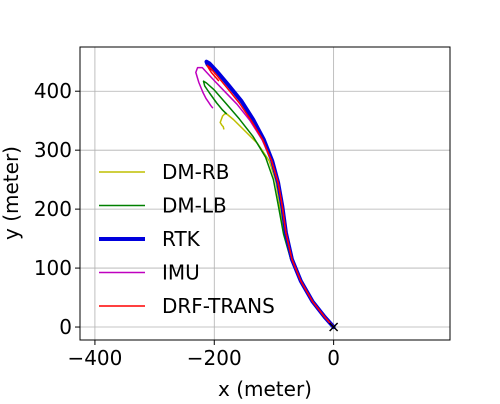  What do you see at coordinates (218, 306) in the screenshot?
I see `legend-label-drf-trans: DRF-TRANS` at bounding box center [218, 306].